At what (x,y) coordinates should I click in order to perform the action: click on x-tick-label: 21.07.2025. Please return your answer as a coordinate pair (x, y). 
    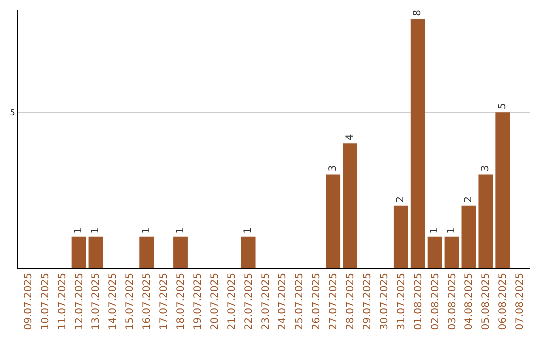
    Looking at the image, I should click on (232, 301).